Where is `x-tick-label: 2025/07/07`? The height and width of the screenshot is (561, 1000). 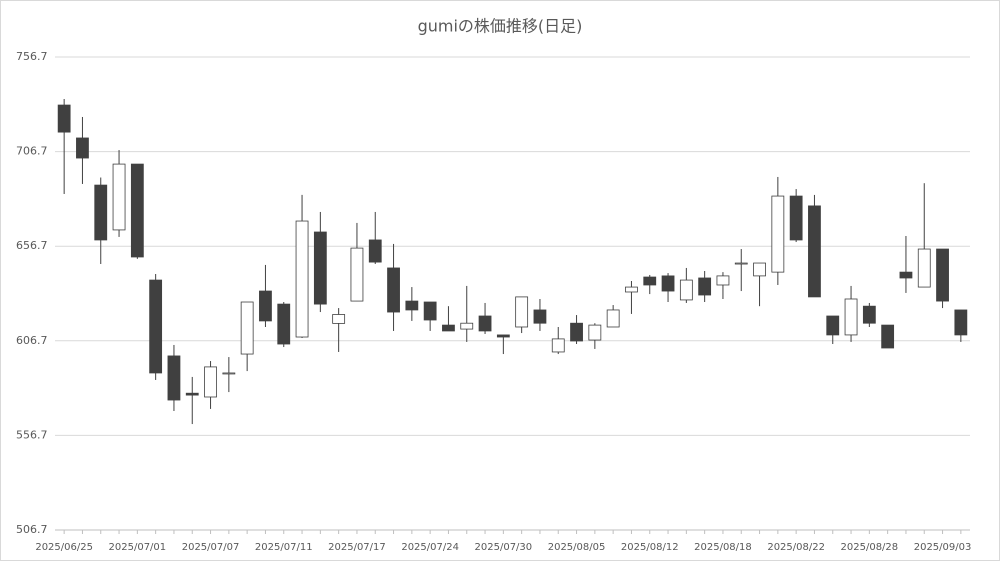 x-tick-label: 2025/07/07 is located at coordinates (211, 547).